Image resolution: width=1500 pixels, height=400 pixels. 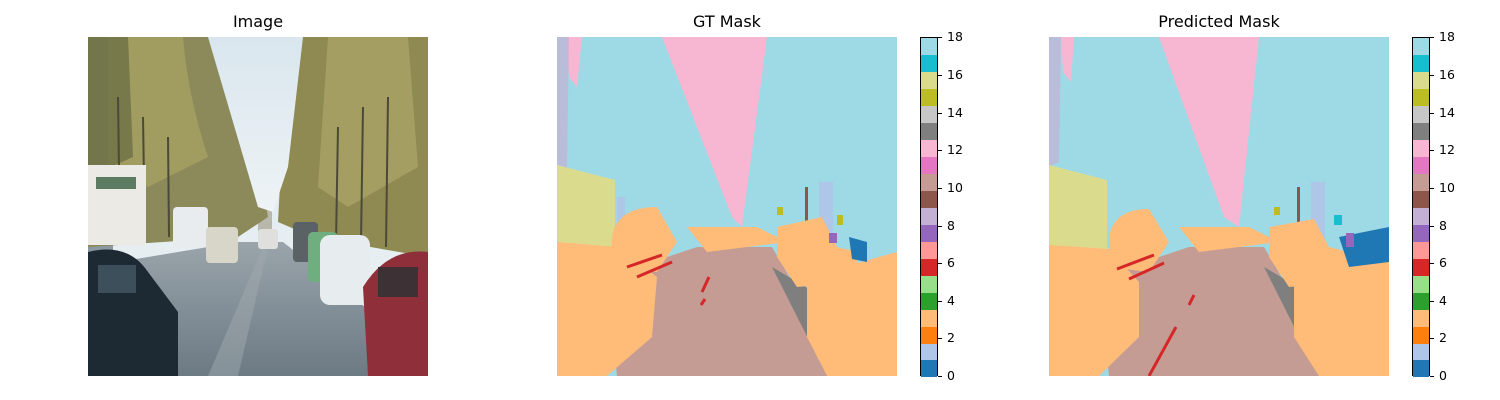 I want to click on gt-colorbar-tick: 10, so click(x=955, y=187).